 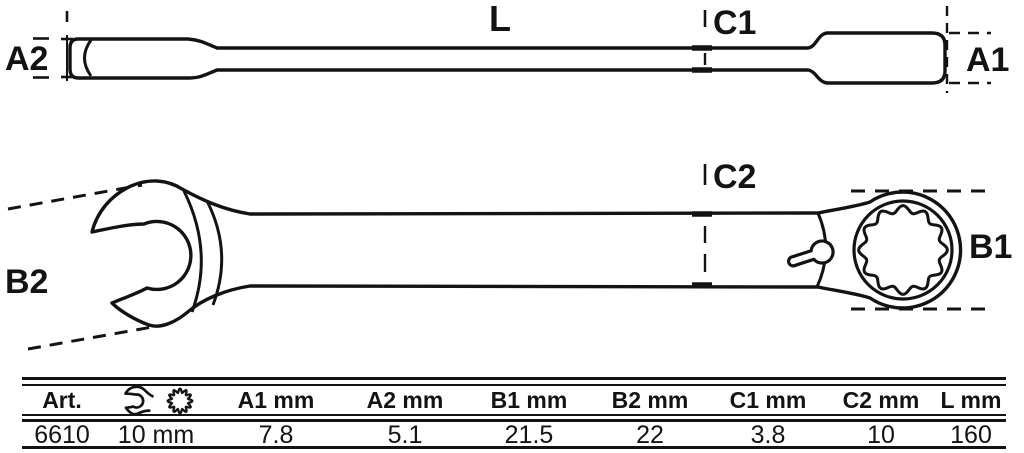 What do you see at coordinates (702, 226) in the screenshot?
I see `c2-dimension` at bounding box center [702, 226].